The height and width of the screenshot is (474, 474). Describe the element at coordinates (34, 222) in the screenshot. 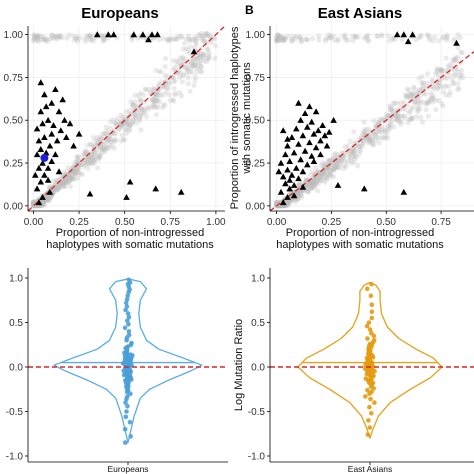

I see `x-tick-label-europeans-0: 0.00` at that location.